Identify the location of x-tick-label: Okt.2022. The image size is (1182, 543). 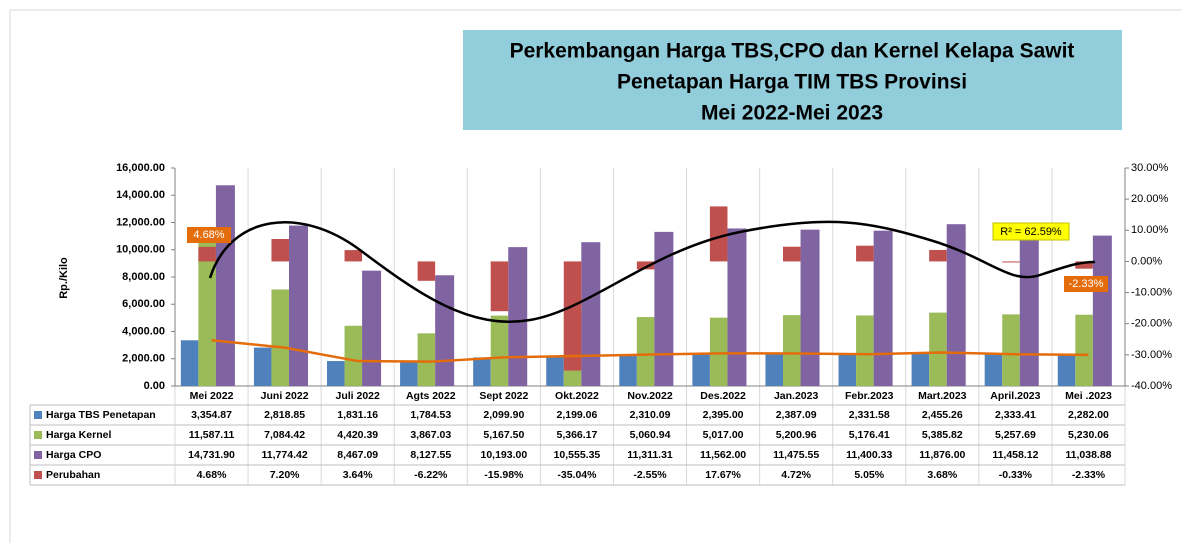
(577, 396).